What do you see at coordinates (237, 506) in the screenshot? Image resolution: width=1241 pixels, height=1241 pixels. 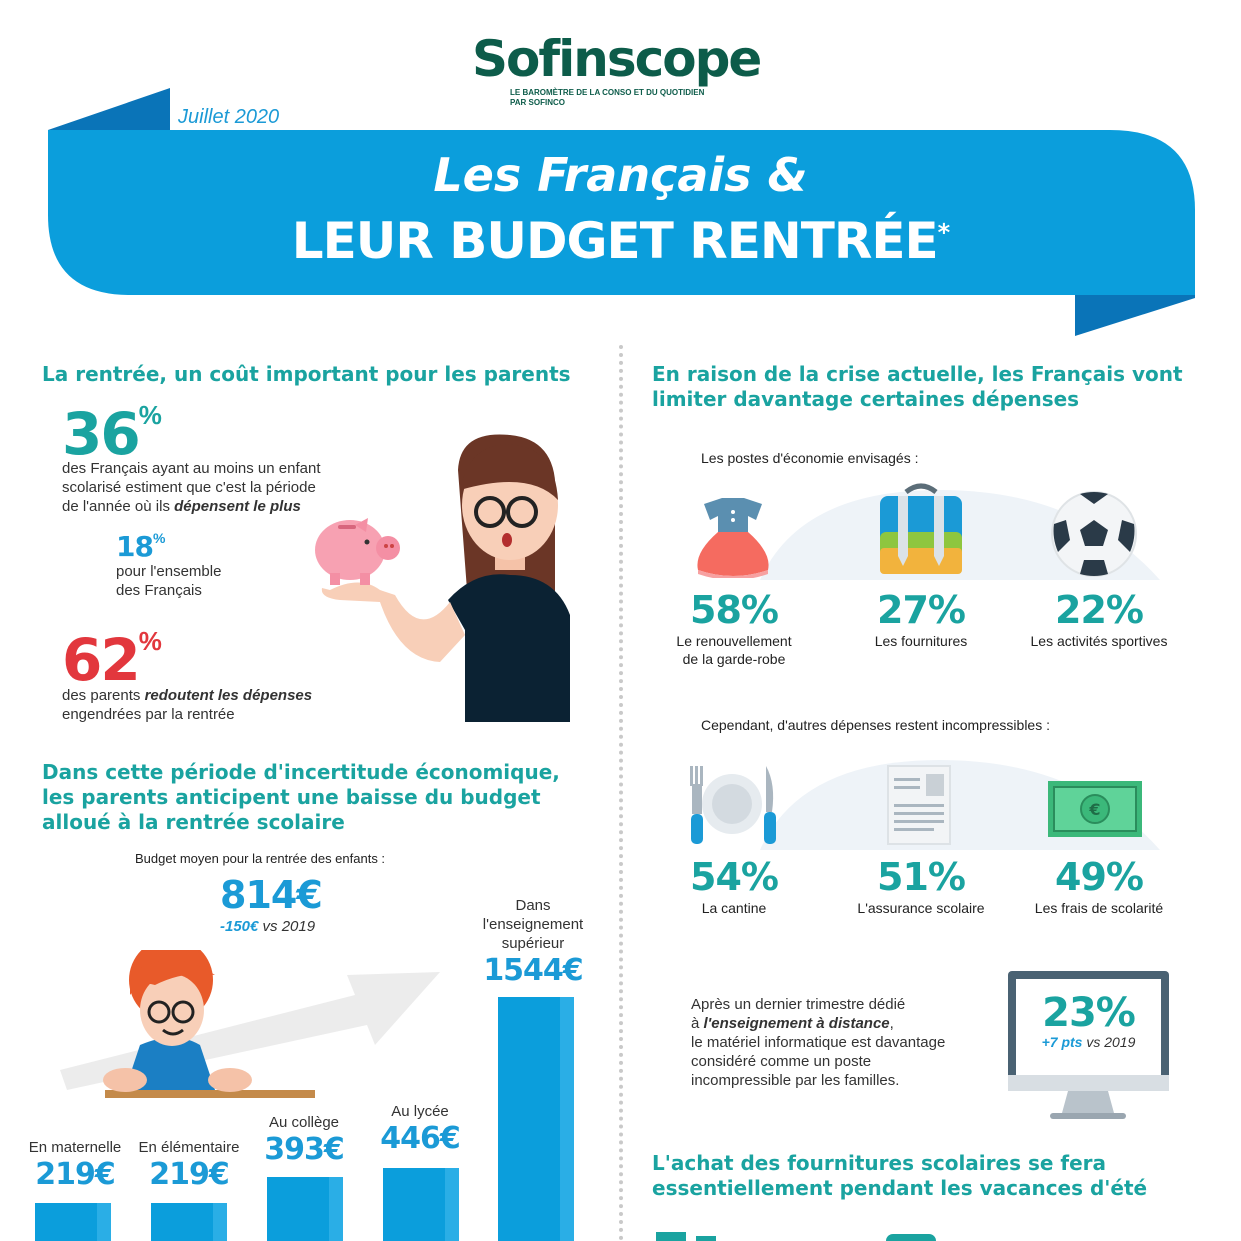 I see `stat-36-emphasis: dépensent le plus` at bounding box center [237, 506].